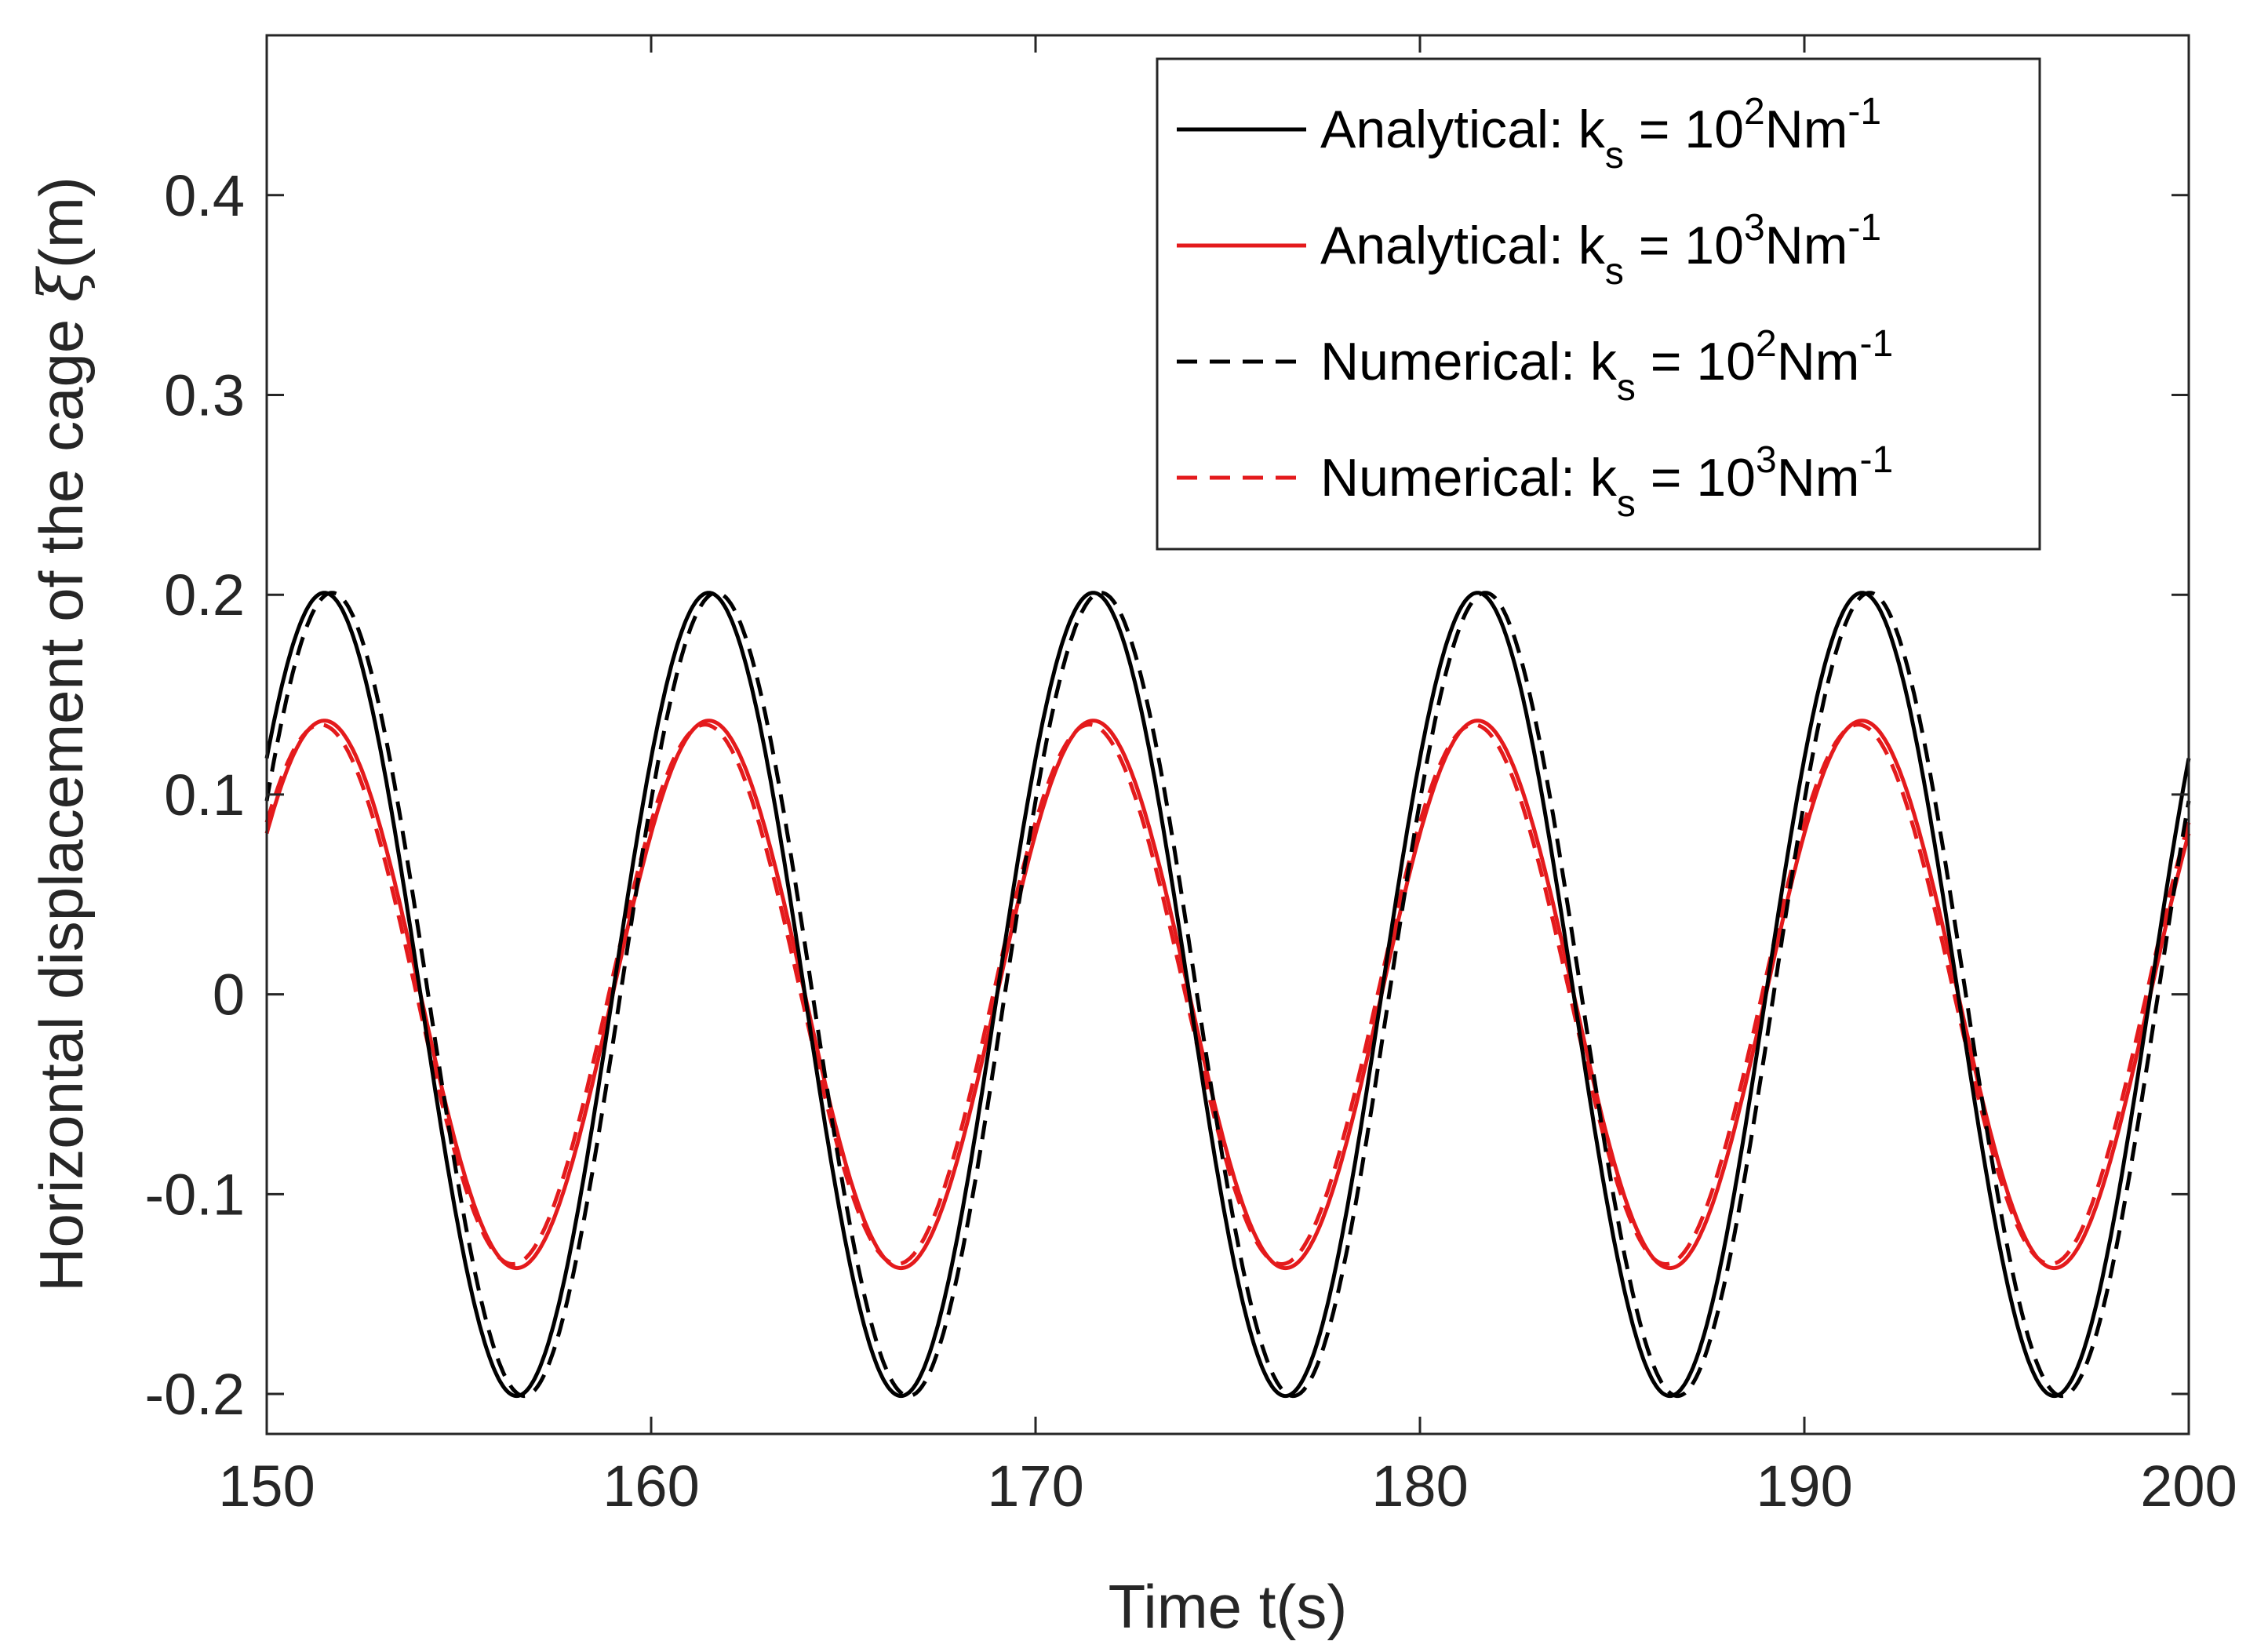 The height and width of the screenshot is (1652, 2268). What do you see at coordinates (205, 795) in the screenshot?
I see `y-tick-label: 0.1` at bounding box center [205, 795].